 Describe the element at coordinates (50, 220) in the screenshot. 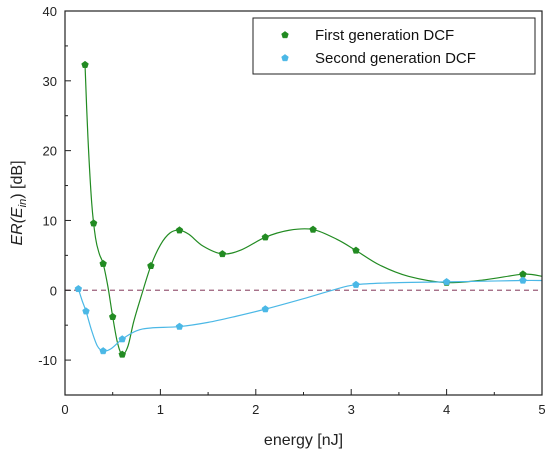

I see `y-tick-label: 10` at that location.